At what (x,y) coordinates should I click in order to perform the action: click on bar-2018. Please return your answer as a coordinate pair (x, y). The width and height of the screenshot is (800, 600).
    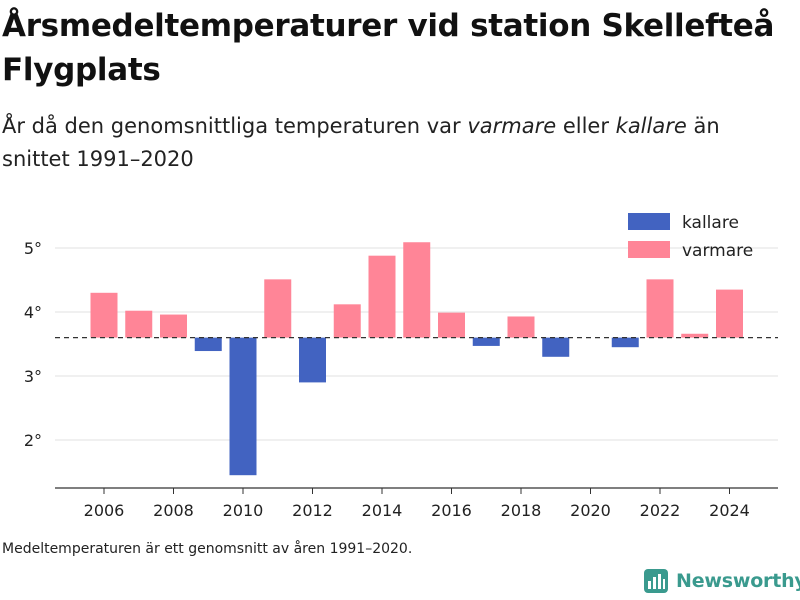
    Looking at the image, I should click on (521, 327).